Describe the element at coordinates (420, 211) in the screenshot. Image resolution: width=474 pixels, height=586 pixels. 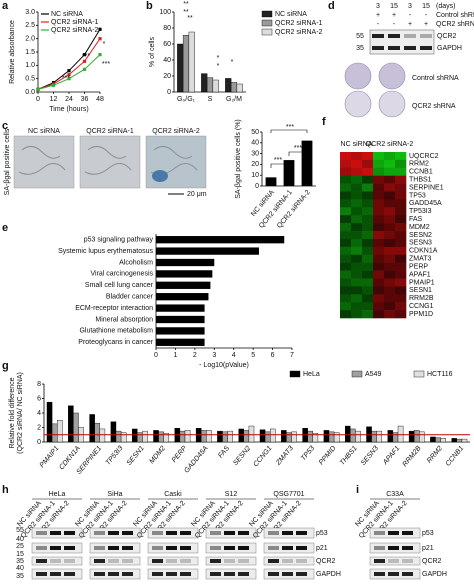
I see `row-label: TP53I3` at that location.